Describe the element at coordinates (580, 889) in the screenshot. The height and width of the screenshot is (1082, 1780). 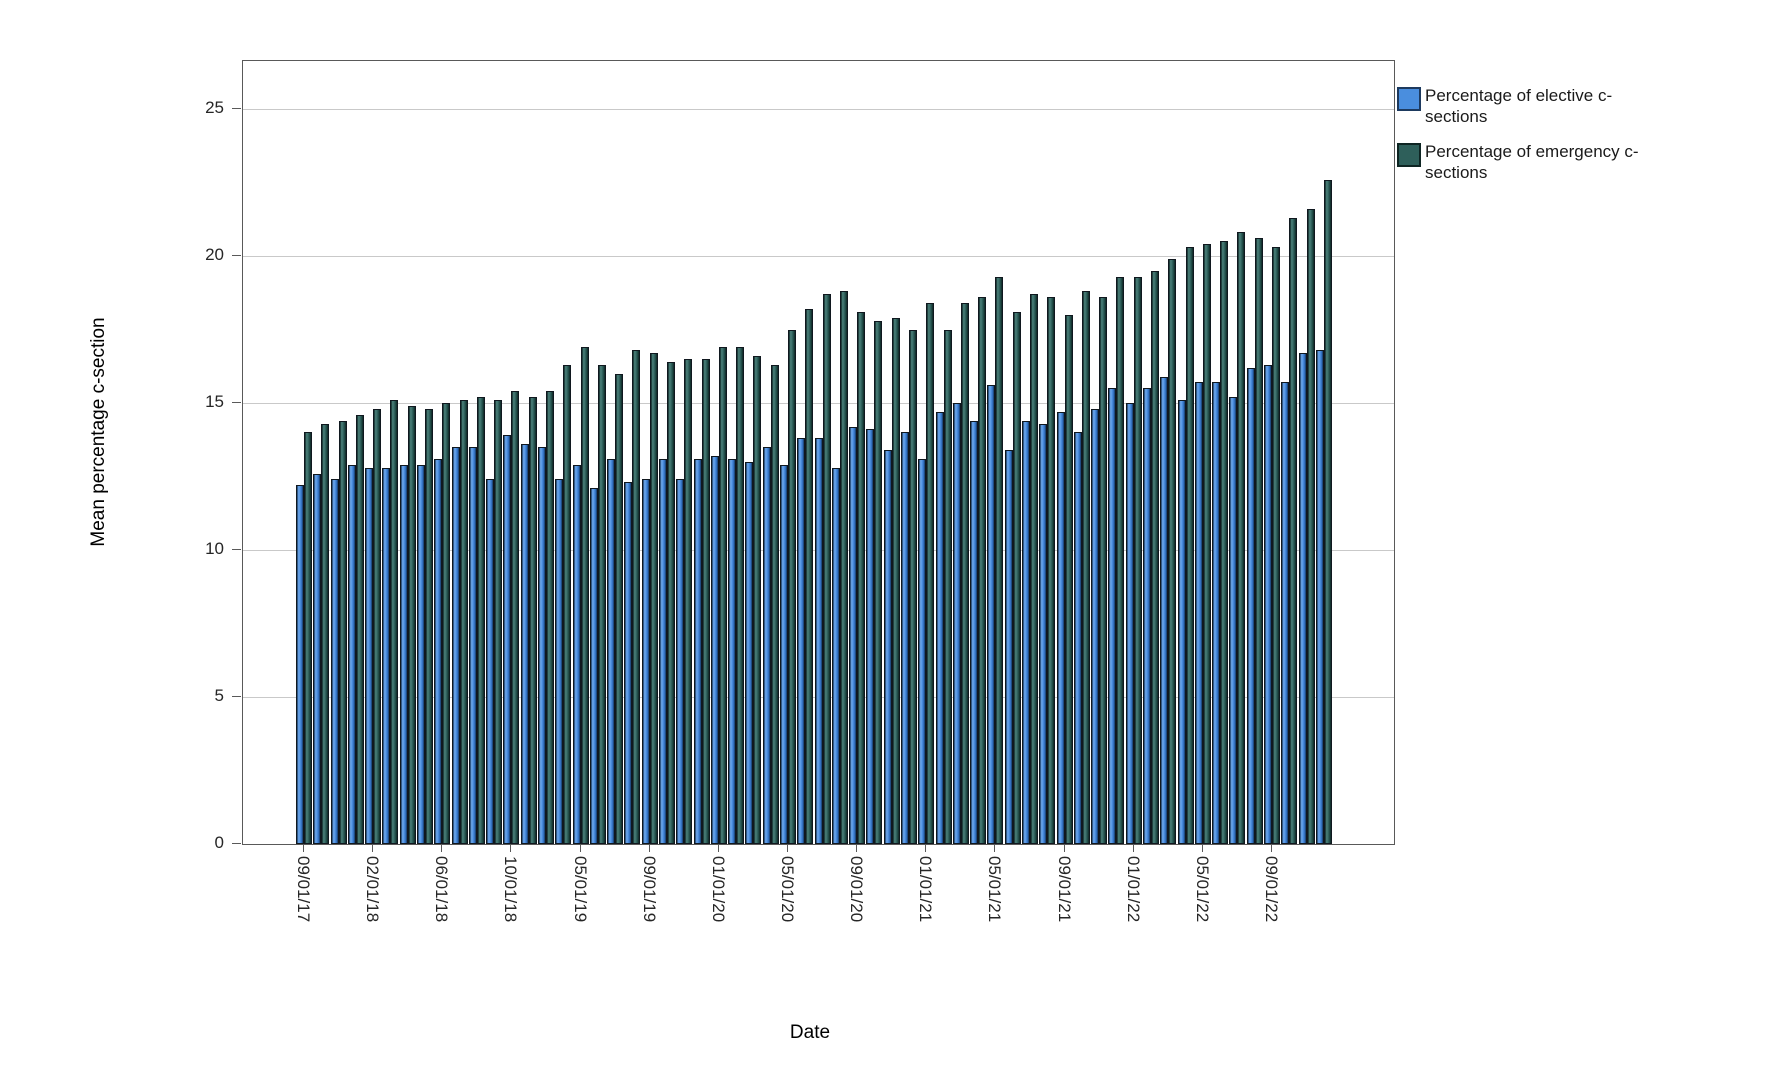
I see `x-tick-label-4: 05/01/19` at that location.